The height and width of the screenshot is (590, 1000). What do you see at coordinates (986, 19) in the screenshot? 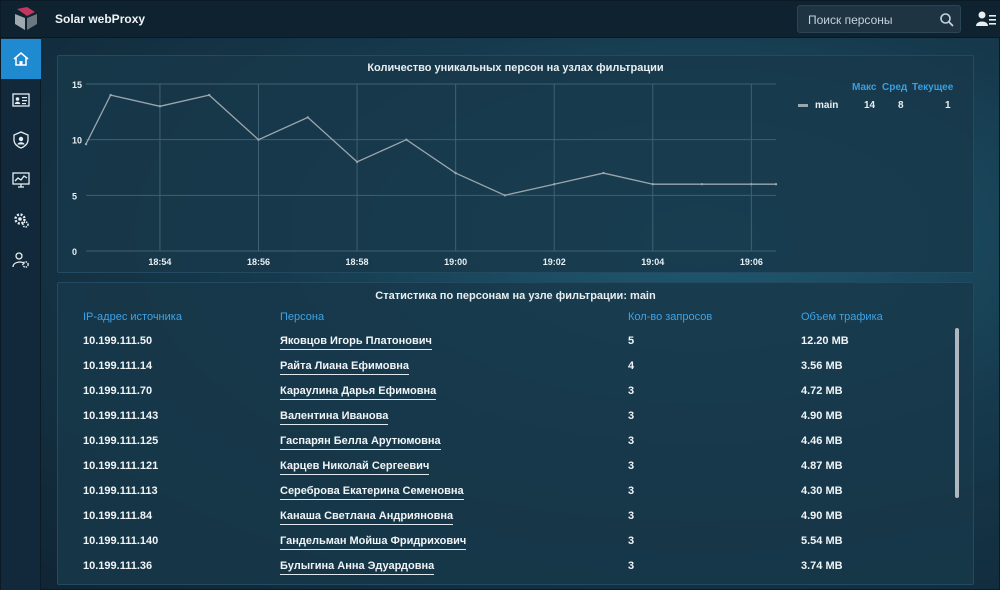
I see `user-menu-icon` at bounding box center [986, 19].